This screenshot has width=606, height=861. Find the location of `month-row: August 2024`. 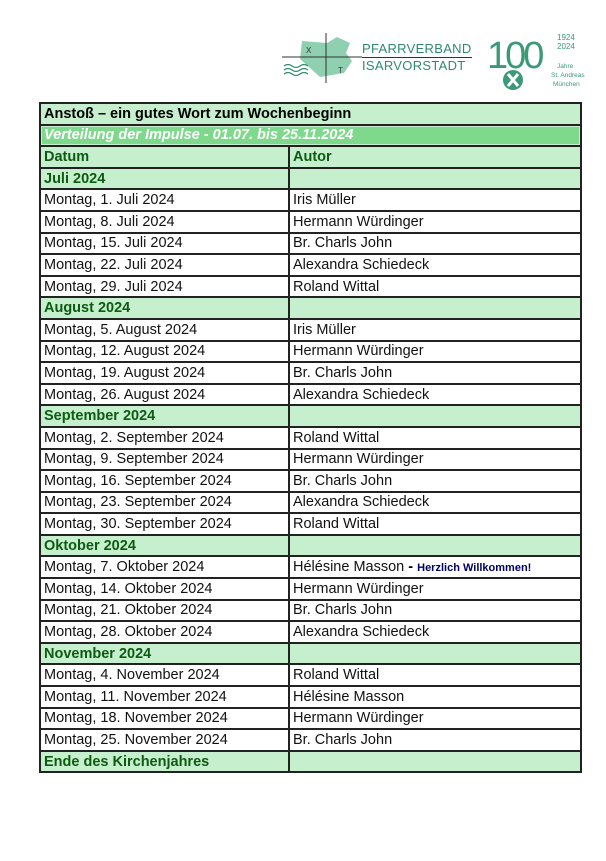

month-row: August 2024 is located at coordinates (310, 308).